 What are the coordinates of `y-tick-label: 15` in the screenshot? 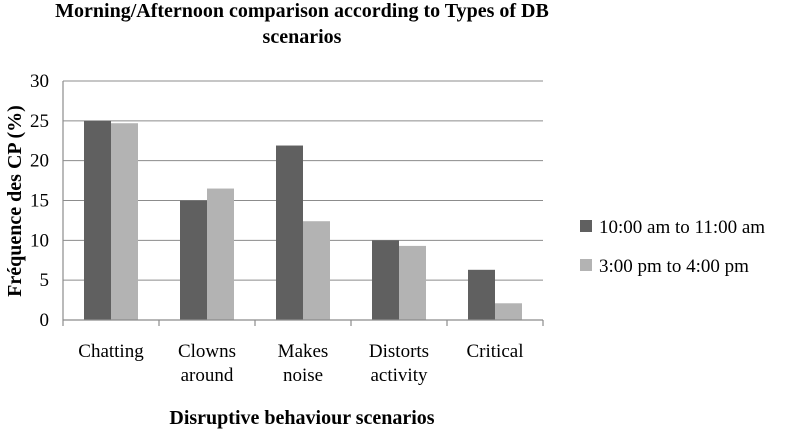 It's located at (39, 201).